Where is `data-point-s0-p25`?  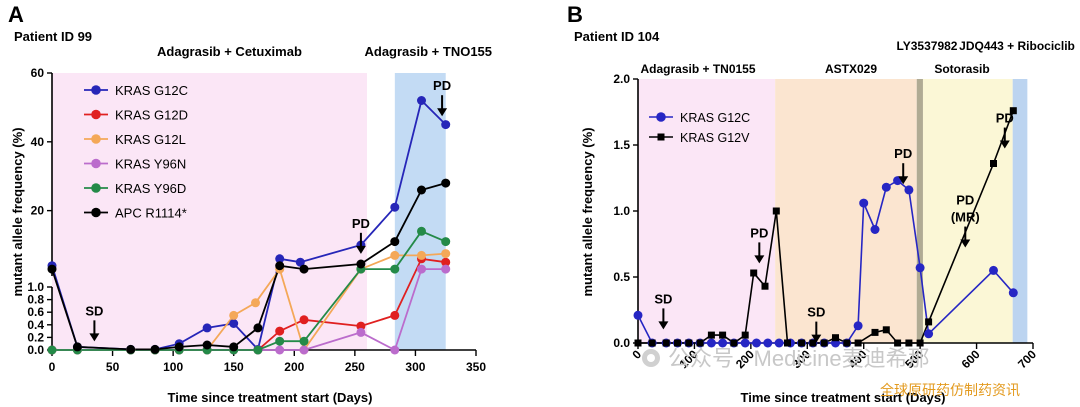 data-point-s0-p25 is located at coordinates (920, 268).